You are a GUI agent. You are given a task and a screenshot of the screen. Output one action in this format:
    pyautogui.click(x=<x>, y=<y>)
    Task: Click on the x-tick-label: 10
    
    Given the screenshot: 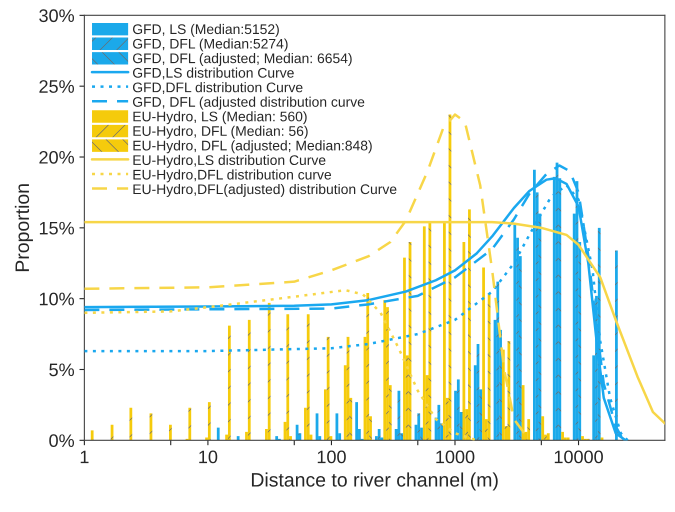 What is the action you would take?
    pyautogui.click(x=208, y=457)
    